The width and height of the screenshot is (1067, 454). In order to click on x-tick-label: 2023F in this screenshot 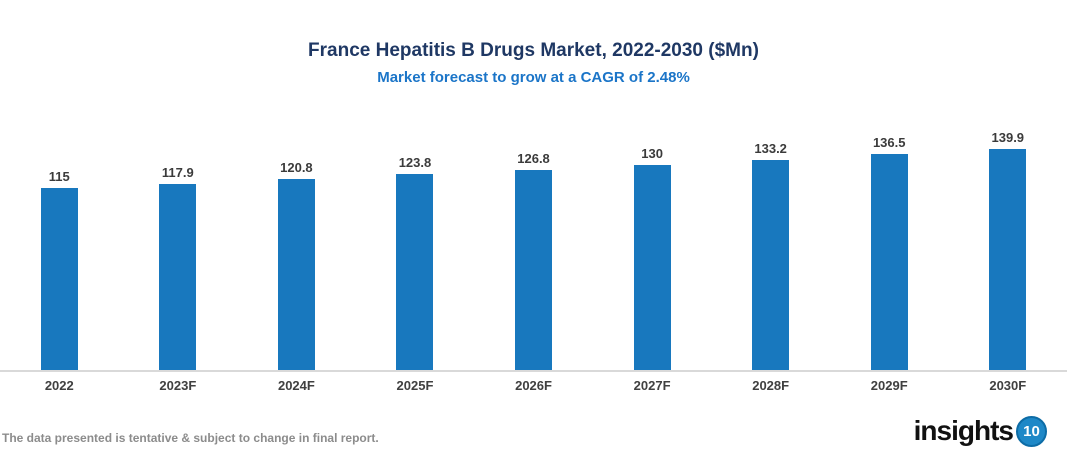, I will do `click(178, 385)`.